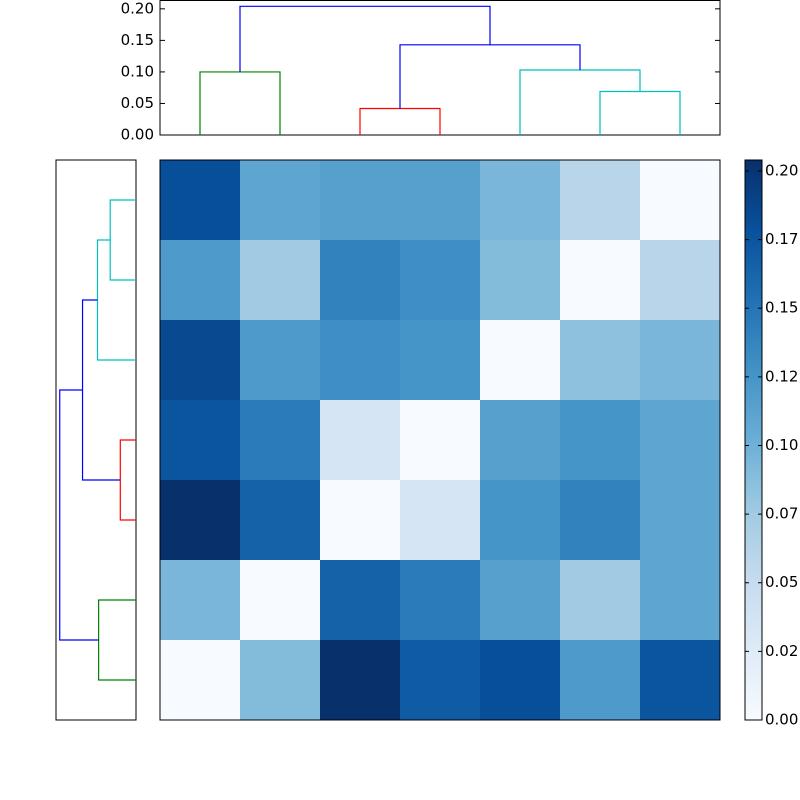 This screenshot has width=800, height=800. Describe the element at coordinates (781, 308) in the screenshot. I see `colorbar-tick-label: 0.15` at that location.